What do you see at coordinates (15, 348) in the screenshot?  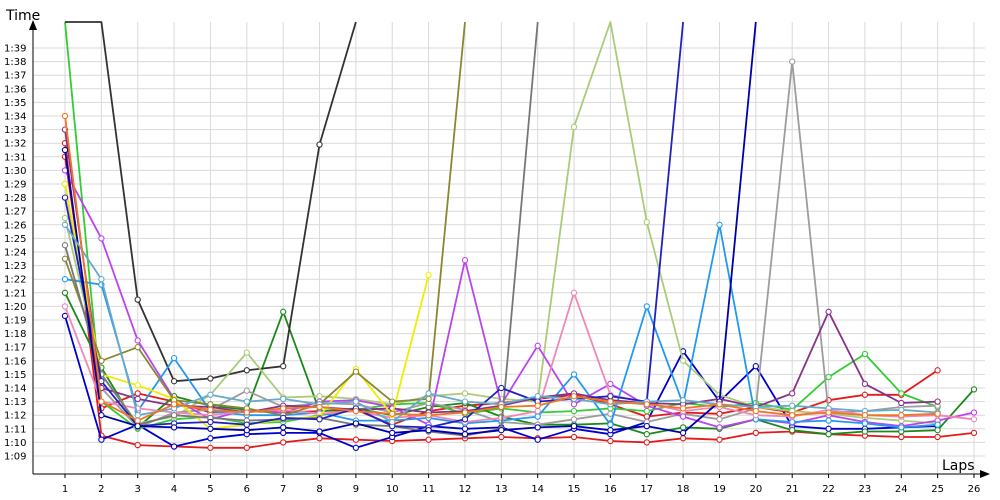 I see `y-tick-label: 1:17` at bounding box center [15, 348].